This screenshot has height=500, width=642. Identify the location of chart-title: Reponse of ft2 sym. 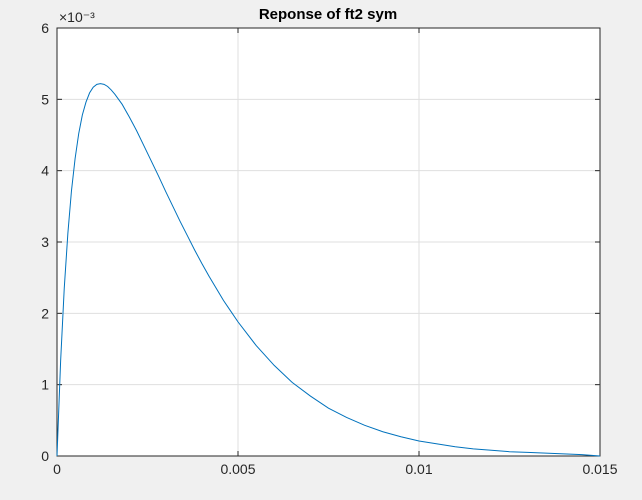
(328, 14).